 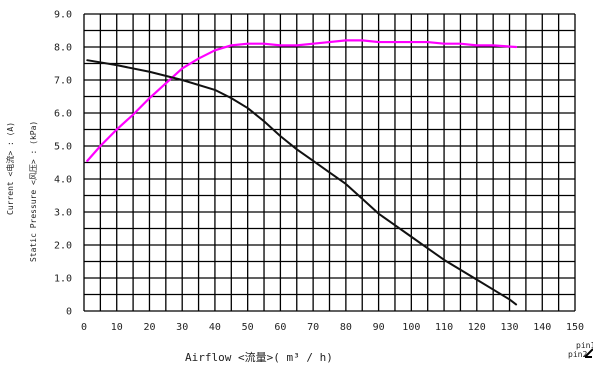 What do you see at coordinates (542, 327) in the screenshot?
I see `x-tick-label: 140` at bounding box center [542, 327].